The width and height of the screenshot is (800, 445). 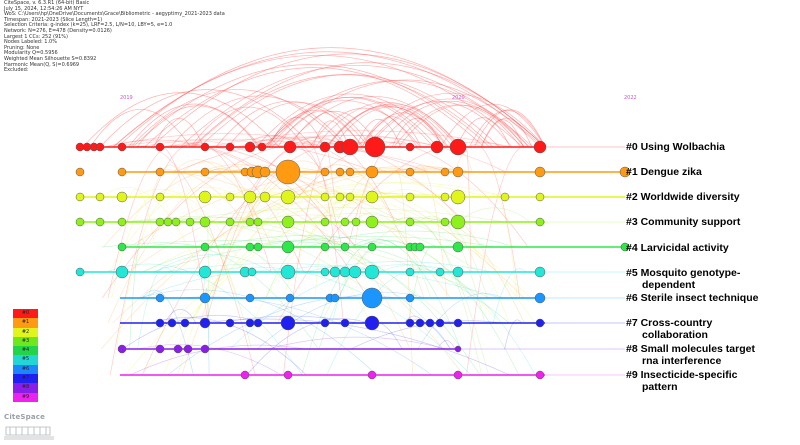 What do you see at coordinates (692, 298) in the screenshot?
I see `cluster-label-6: #6 Sterile insect technique` at bounding box center [692, 298].